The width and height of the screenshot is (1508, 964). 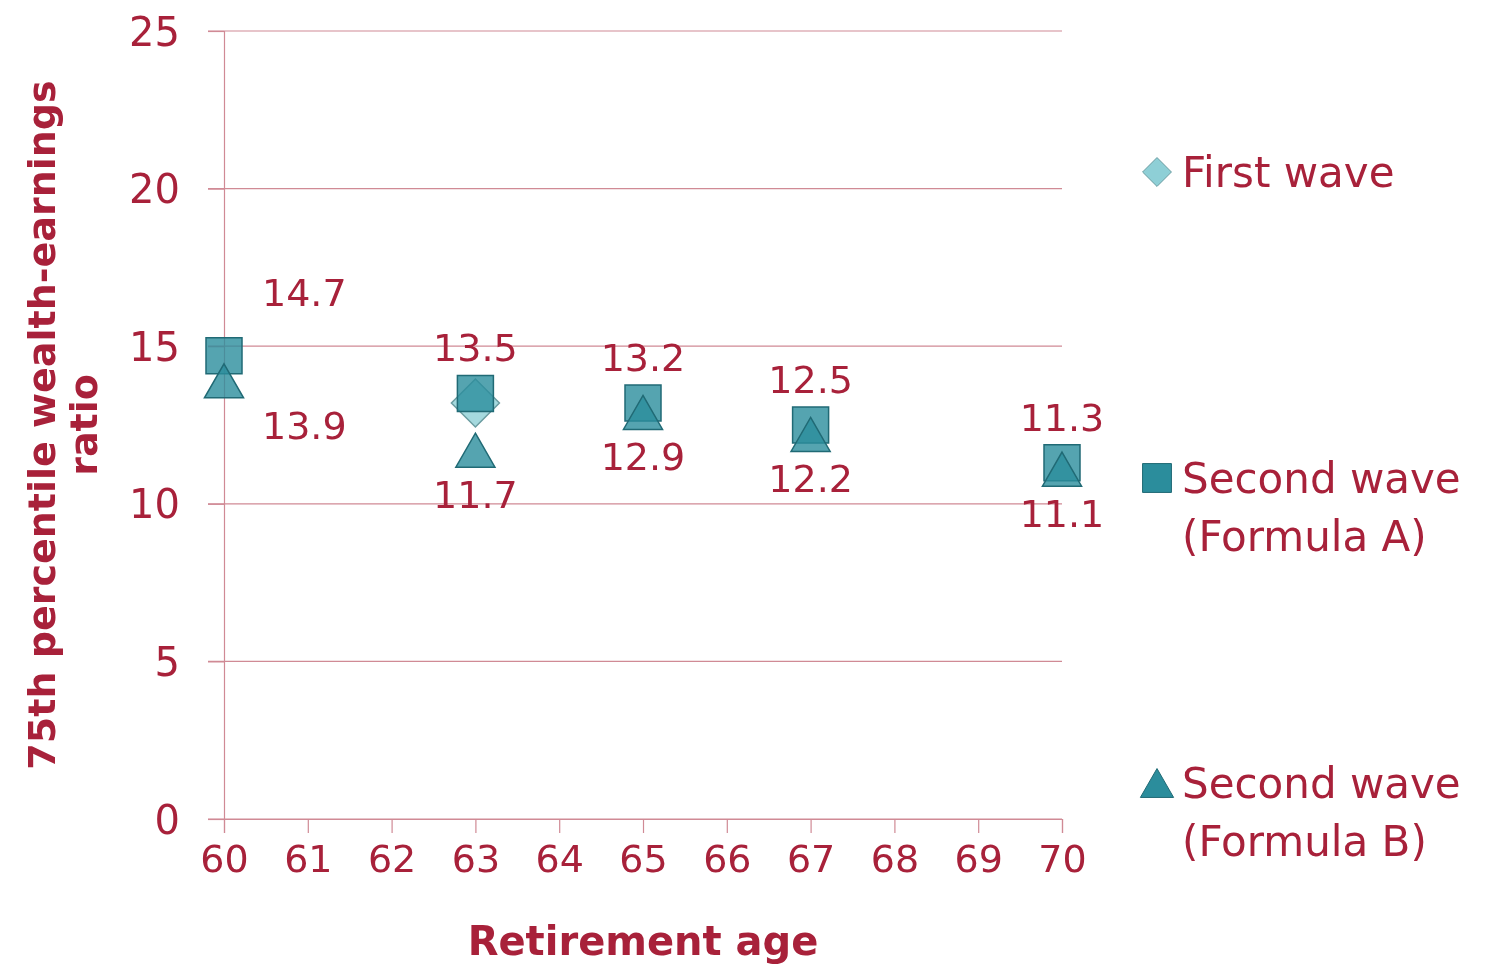 What do you see at coordinates (643, 941) in the screenshot?
I see `x-axis-title: Retirement age` at bounding box center [643, 941].